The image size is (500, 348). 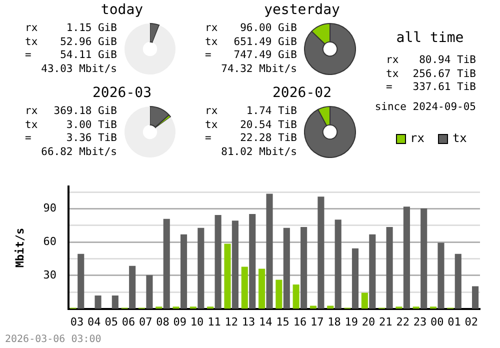 I want to click on chart-title: 2026-02, so click(x=302, y=93).